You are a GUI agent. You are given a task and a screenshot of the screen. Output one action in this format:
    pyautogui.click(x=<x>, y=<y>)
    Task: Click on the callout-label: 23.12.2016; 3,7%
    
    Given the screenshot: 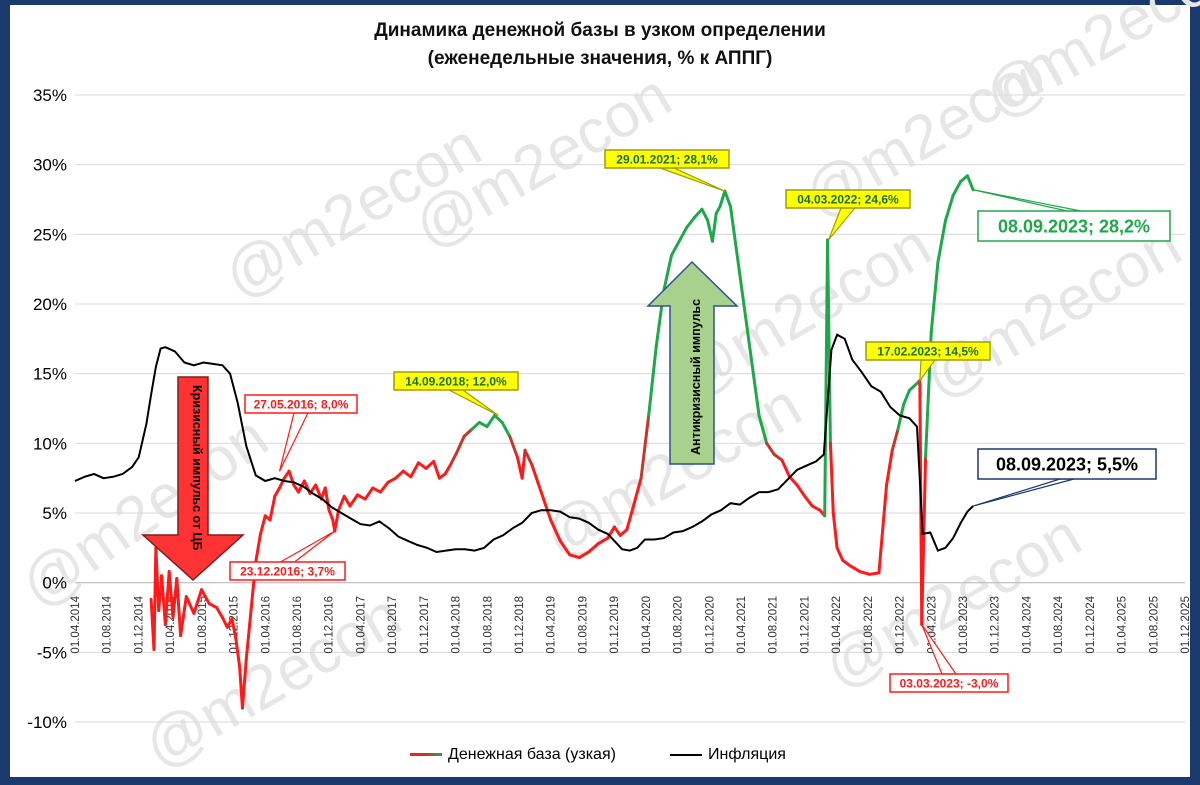 What is the action you would take?
    pyautogui.click(x=287, y=571)
    